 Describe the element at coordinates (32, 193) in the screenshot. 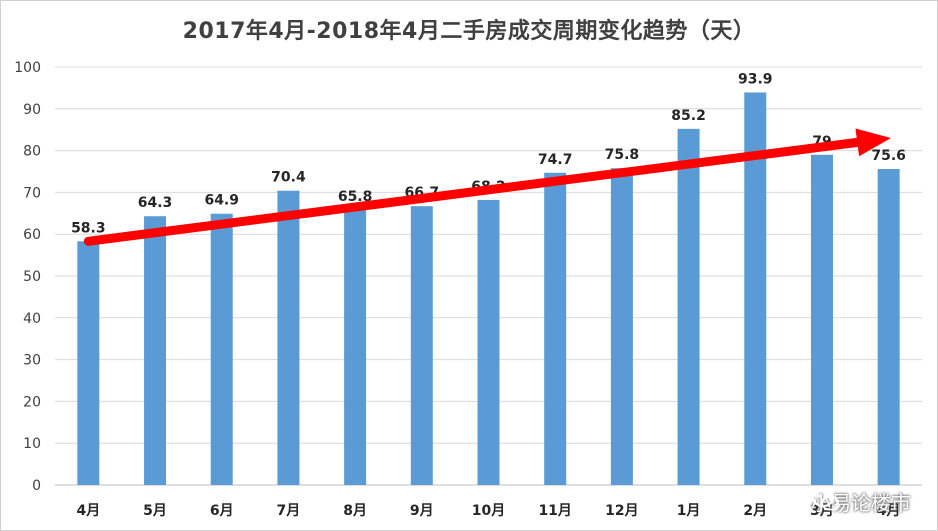

I see `y-tick-label: 70` at that location.